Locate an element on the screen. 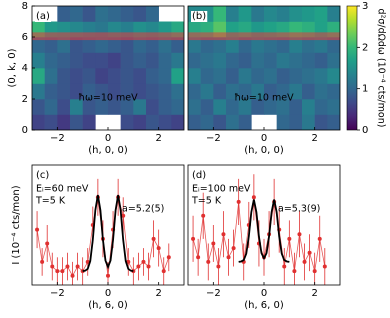 The width and height of the screenshot is (390, 318). fit-curve is located at coordinates (264, 231).